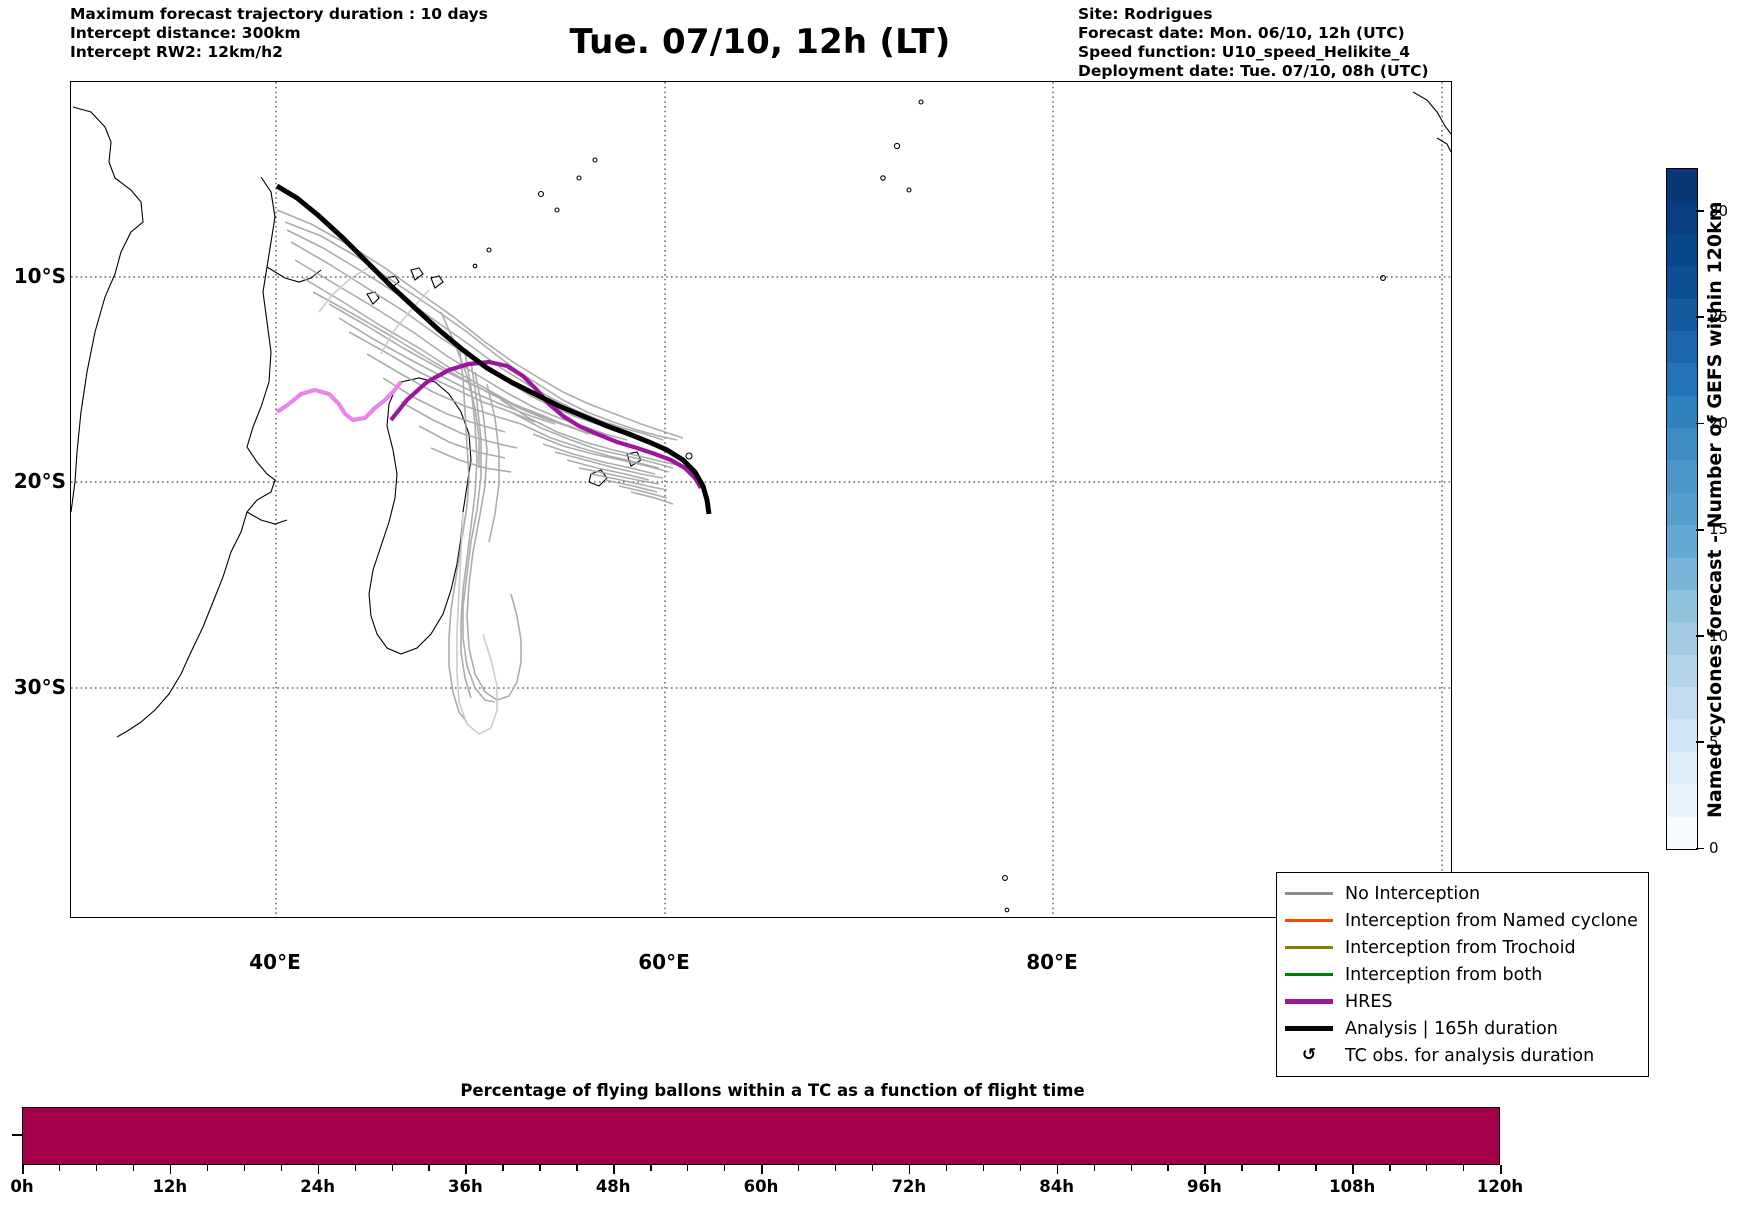 This screenshot has height=1213, width=1752. What do you see at coordinates (1352, 1186) in the screenshot?
I see `time-axis-tick-label: 108h` at bounding box center [1352, 1186].